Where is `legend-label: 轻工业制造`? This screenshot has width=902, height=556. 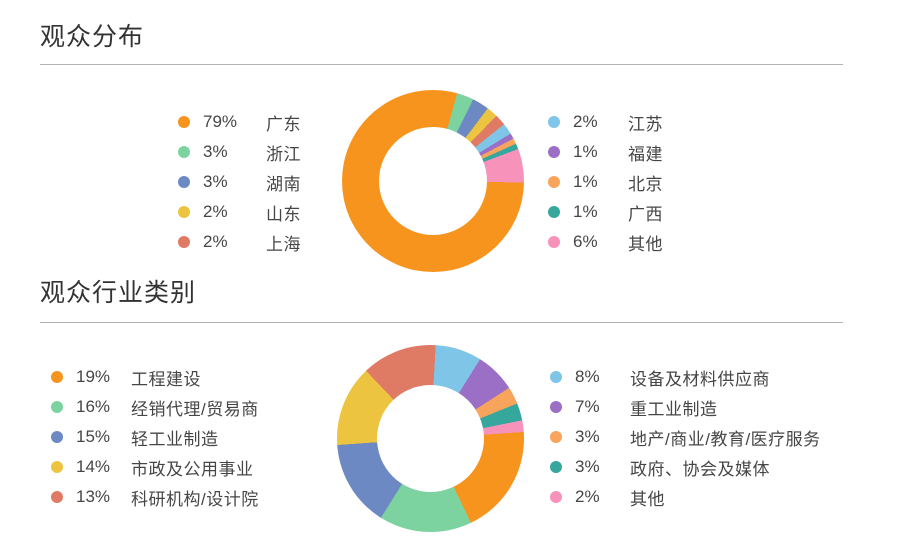
legend-label: 轻工业制造 is located at coordinates (175, 439).